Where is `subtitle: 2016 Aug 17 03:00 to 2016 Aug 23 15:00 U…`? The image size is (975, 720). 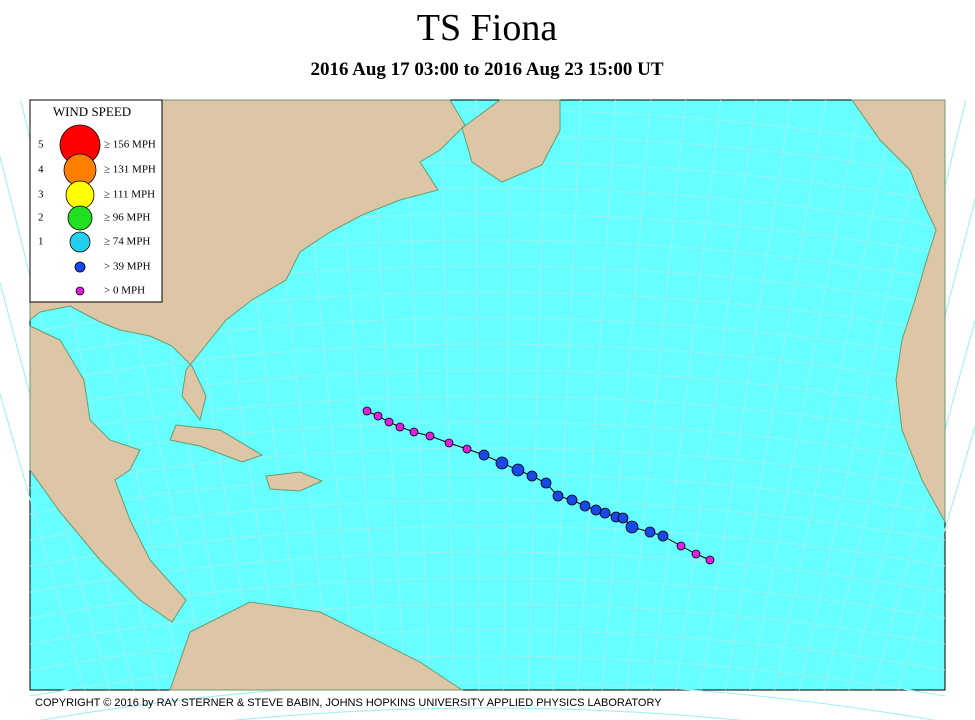
subtitle: 2016 Aug 17 03:00 to 2016 Aug 23 15:00 U… is located at coordinates (486, 69).